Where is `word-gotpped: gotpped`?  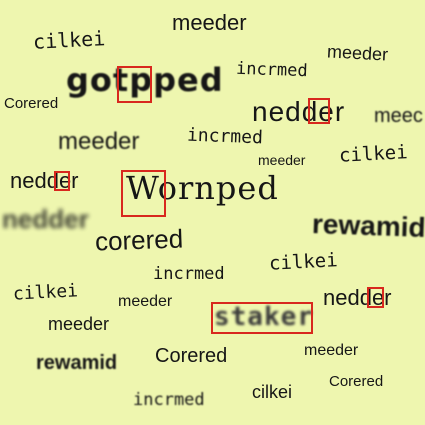 word-gotpped: gotpped is located at coordinates (145, 80).